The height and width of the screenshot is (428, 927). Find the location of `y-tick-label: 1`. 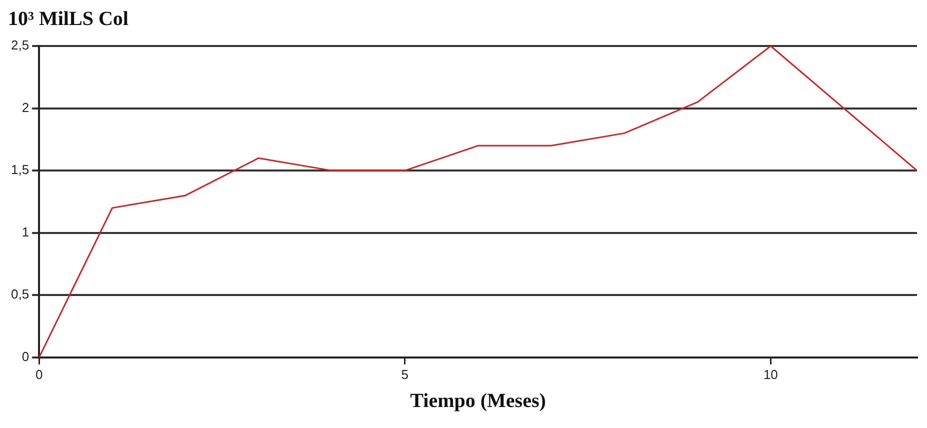

y-tick-label: 1 is located at coordinates (26, 232).